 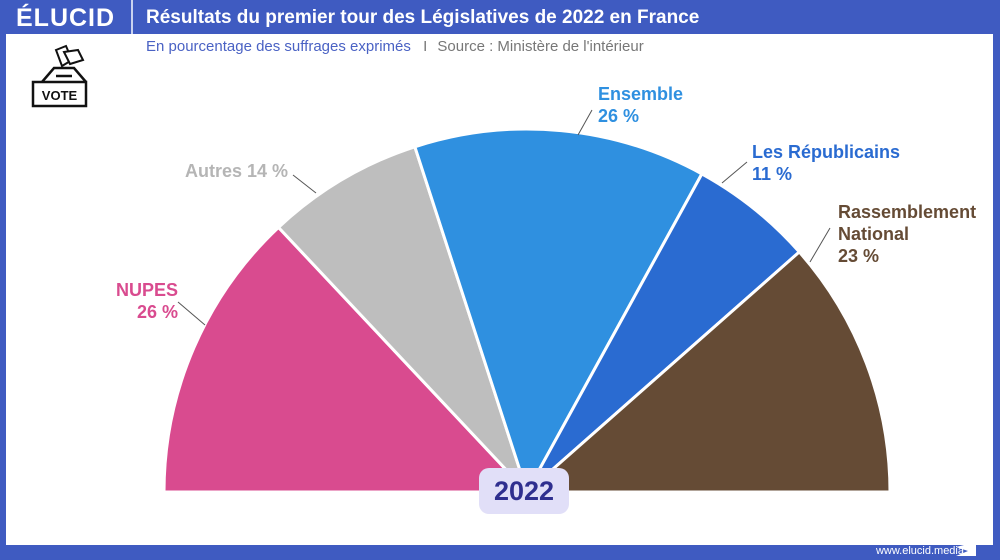 I want to click on slice-value-label: 11 %, so click(x=772, y=174).